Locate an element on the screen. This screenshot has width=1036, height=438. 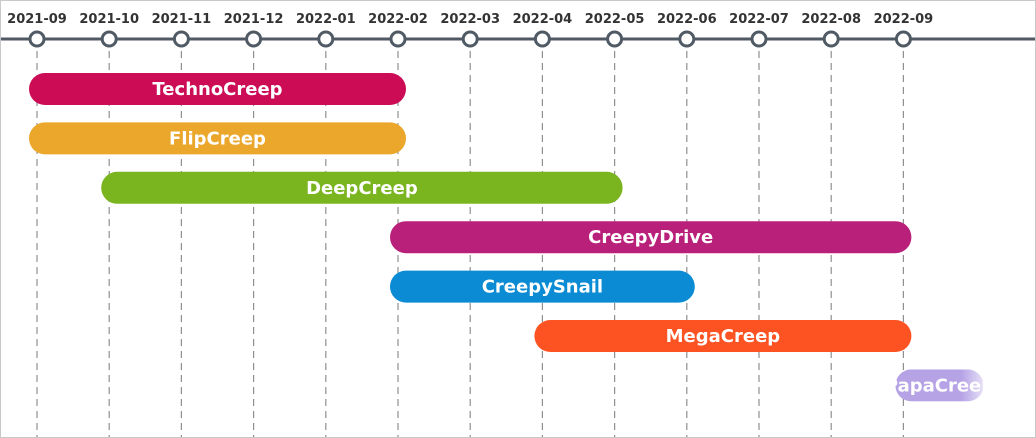
tick-label: 2021-10 is located at coordinates (109, 19).